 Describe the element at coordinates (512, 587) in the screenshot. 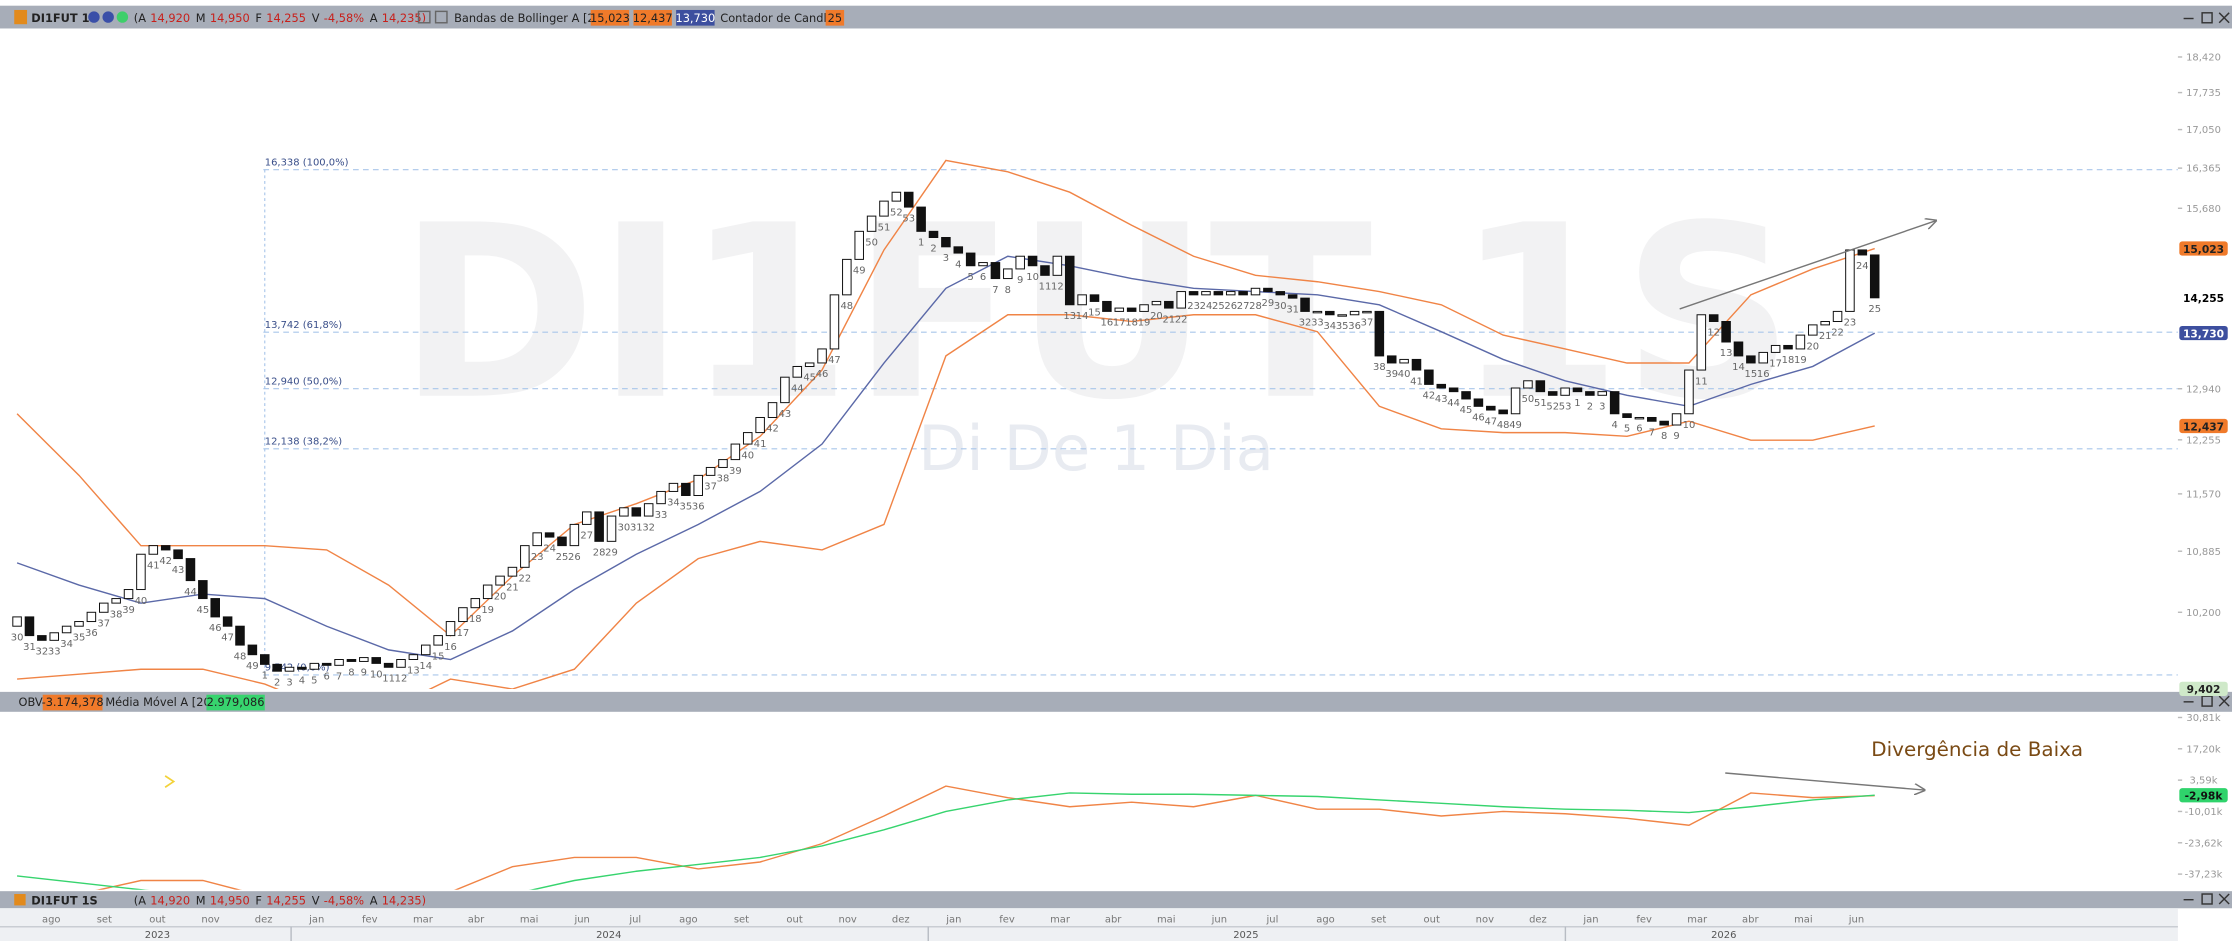

I see `candle-count: 21` at that location.